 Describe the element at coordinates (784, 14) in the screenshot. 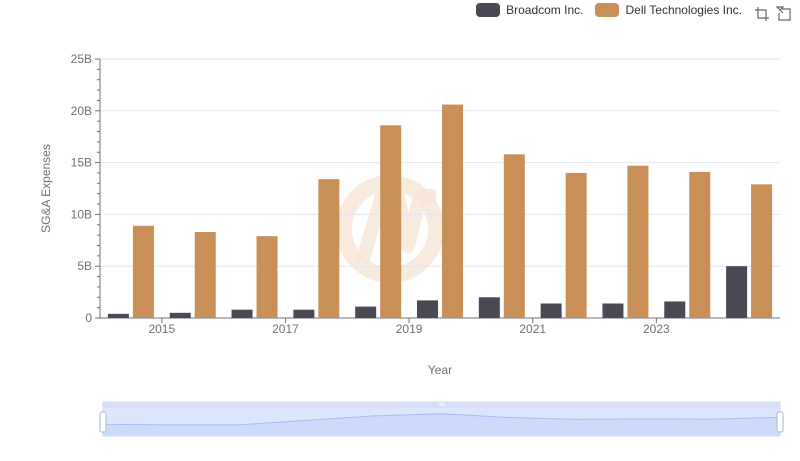

I see `zoom-reset-icon` at that location.